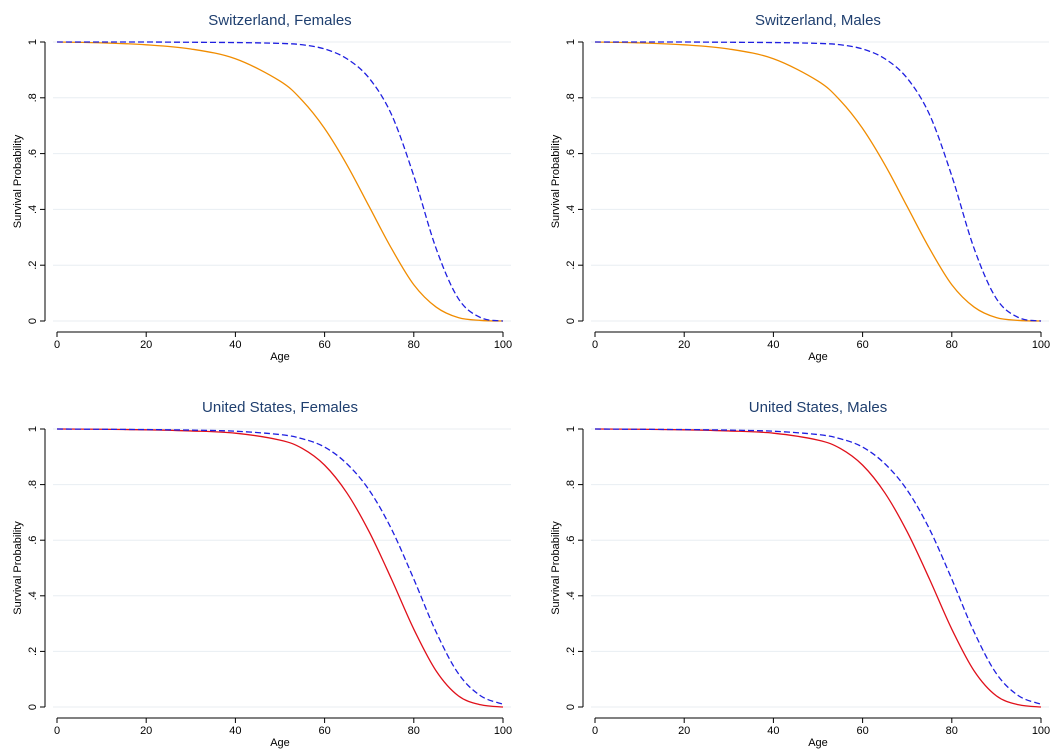 The width and height of the screenshot is (1056, 756). I want to click on chart-title: Switzerland, Males, so click(818, 20).